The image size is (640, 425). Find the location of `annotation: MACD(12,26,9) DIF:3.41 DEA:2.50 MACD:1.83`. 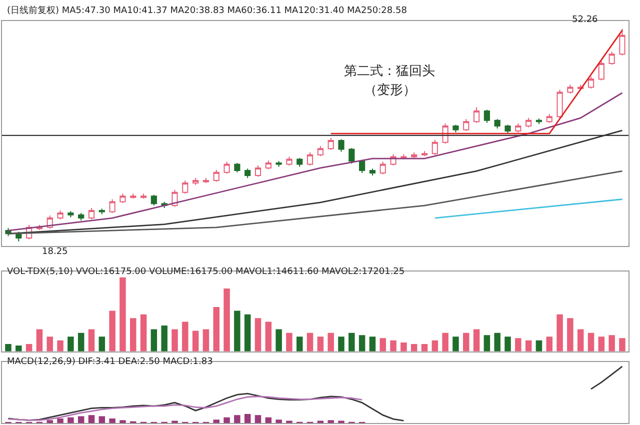

annotation: MACD(12,26,9) DIF:3.41 DEA:2.50 MACD:1.83 is located at coordinates (110, 362).